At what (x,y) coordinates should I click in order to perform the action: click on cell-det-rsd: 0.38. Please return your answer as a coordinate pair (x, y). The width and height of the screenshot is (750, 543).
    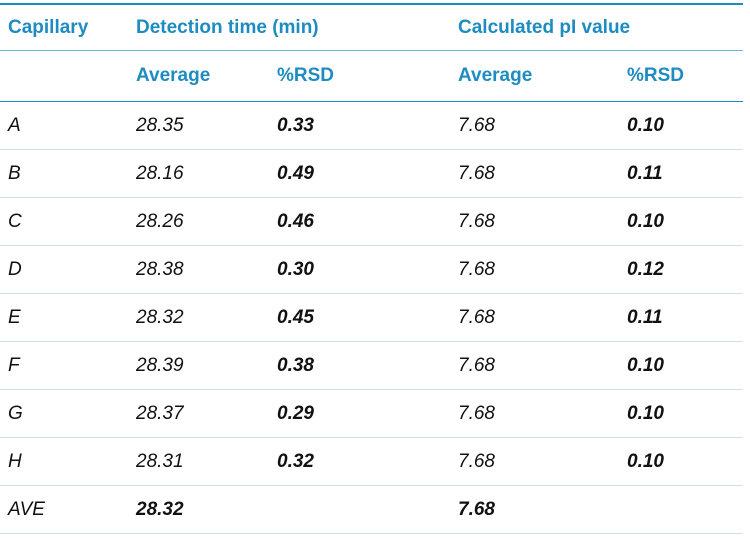
    Looking at the image, I should click on (359, 365).